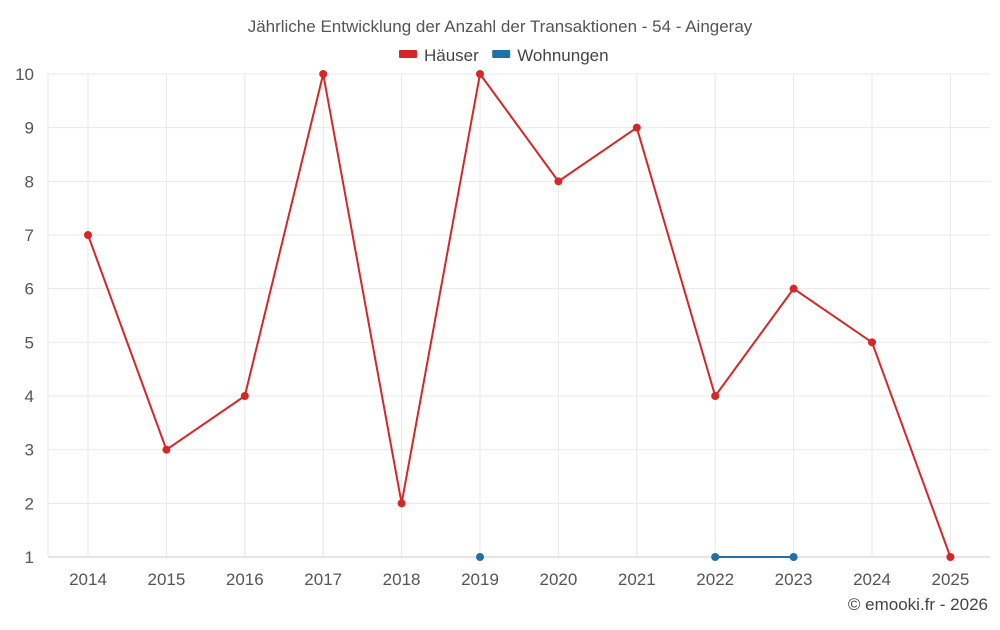 Image resolution: width=1000 pixels, height=630 pixels. Describe the element at coordinates (794, 579) in the screenshot. I see `x-tick-label: 2023` at that location.